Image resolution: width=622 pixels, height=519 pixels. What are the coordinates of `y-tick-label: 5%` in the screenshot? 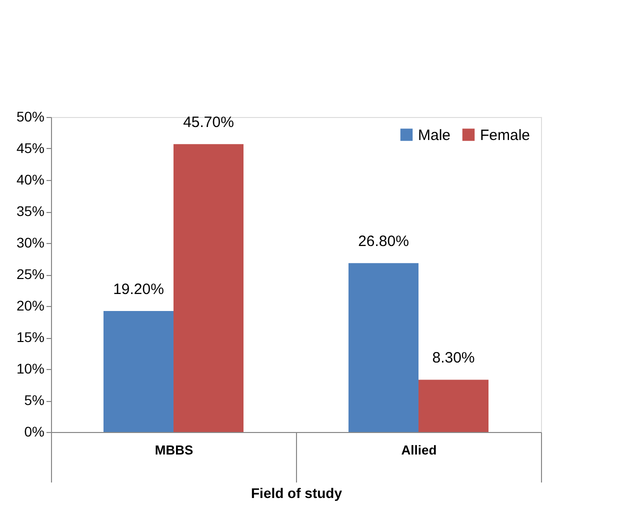 It's located at (34, 400).